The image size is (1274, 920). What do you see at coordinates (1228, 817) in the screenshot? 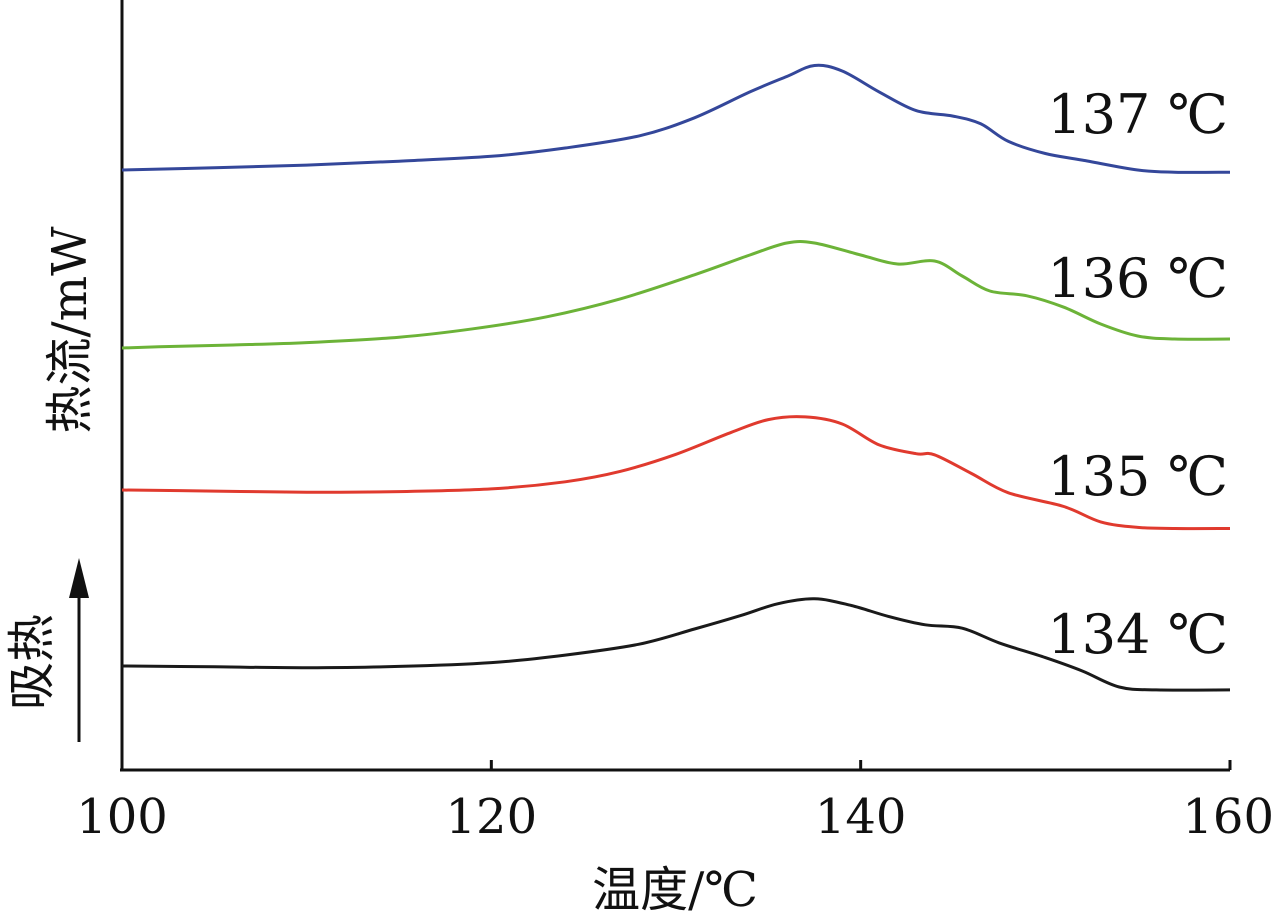
I see `x-tick-label: 160` at bounding box center [1228, 817].